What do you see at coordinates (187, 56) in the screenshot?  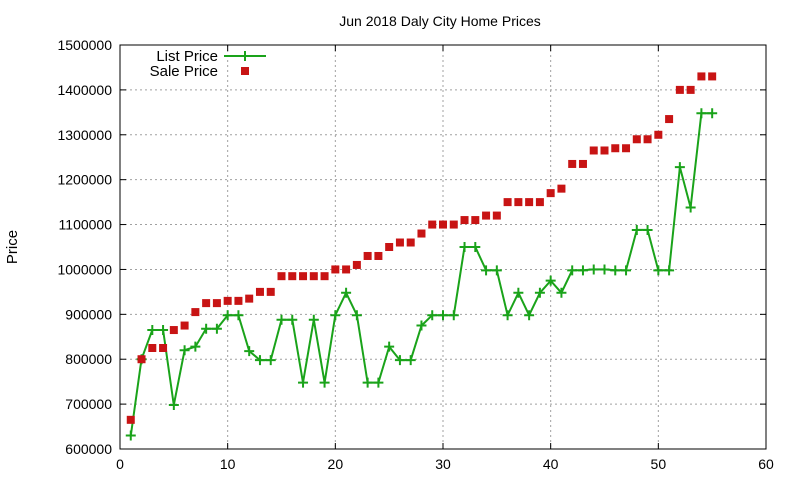 I see `legend-label-list-price: List Price` at bounding box center [187, 56].